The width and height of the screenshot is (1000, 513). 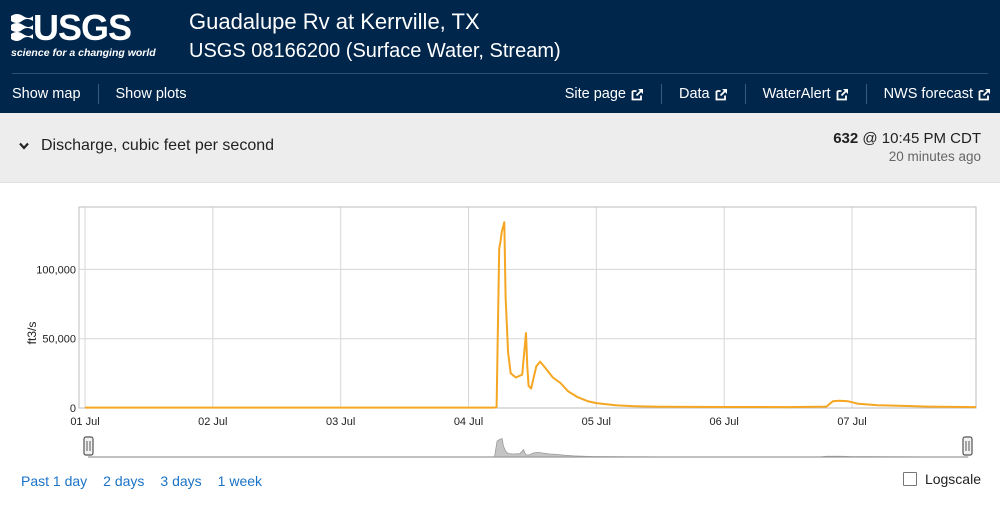 I want to click on x-tick-label: 02 Jul, so click(x=212, y=422).